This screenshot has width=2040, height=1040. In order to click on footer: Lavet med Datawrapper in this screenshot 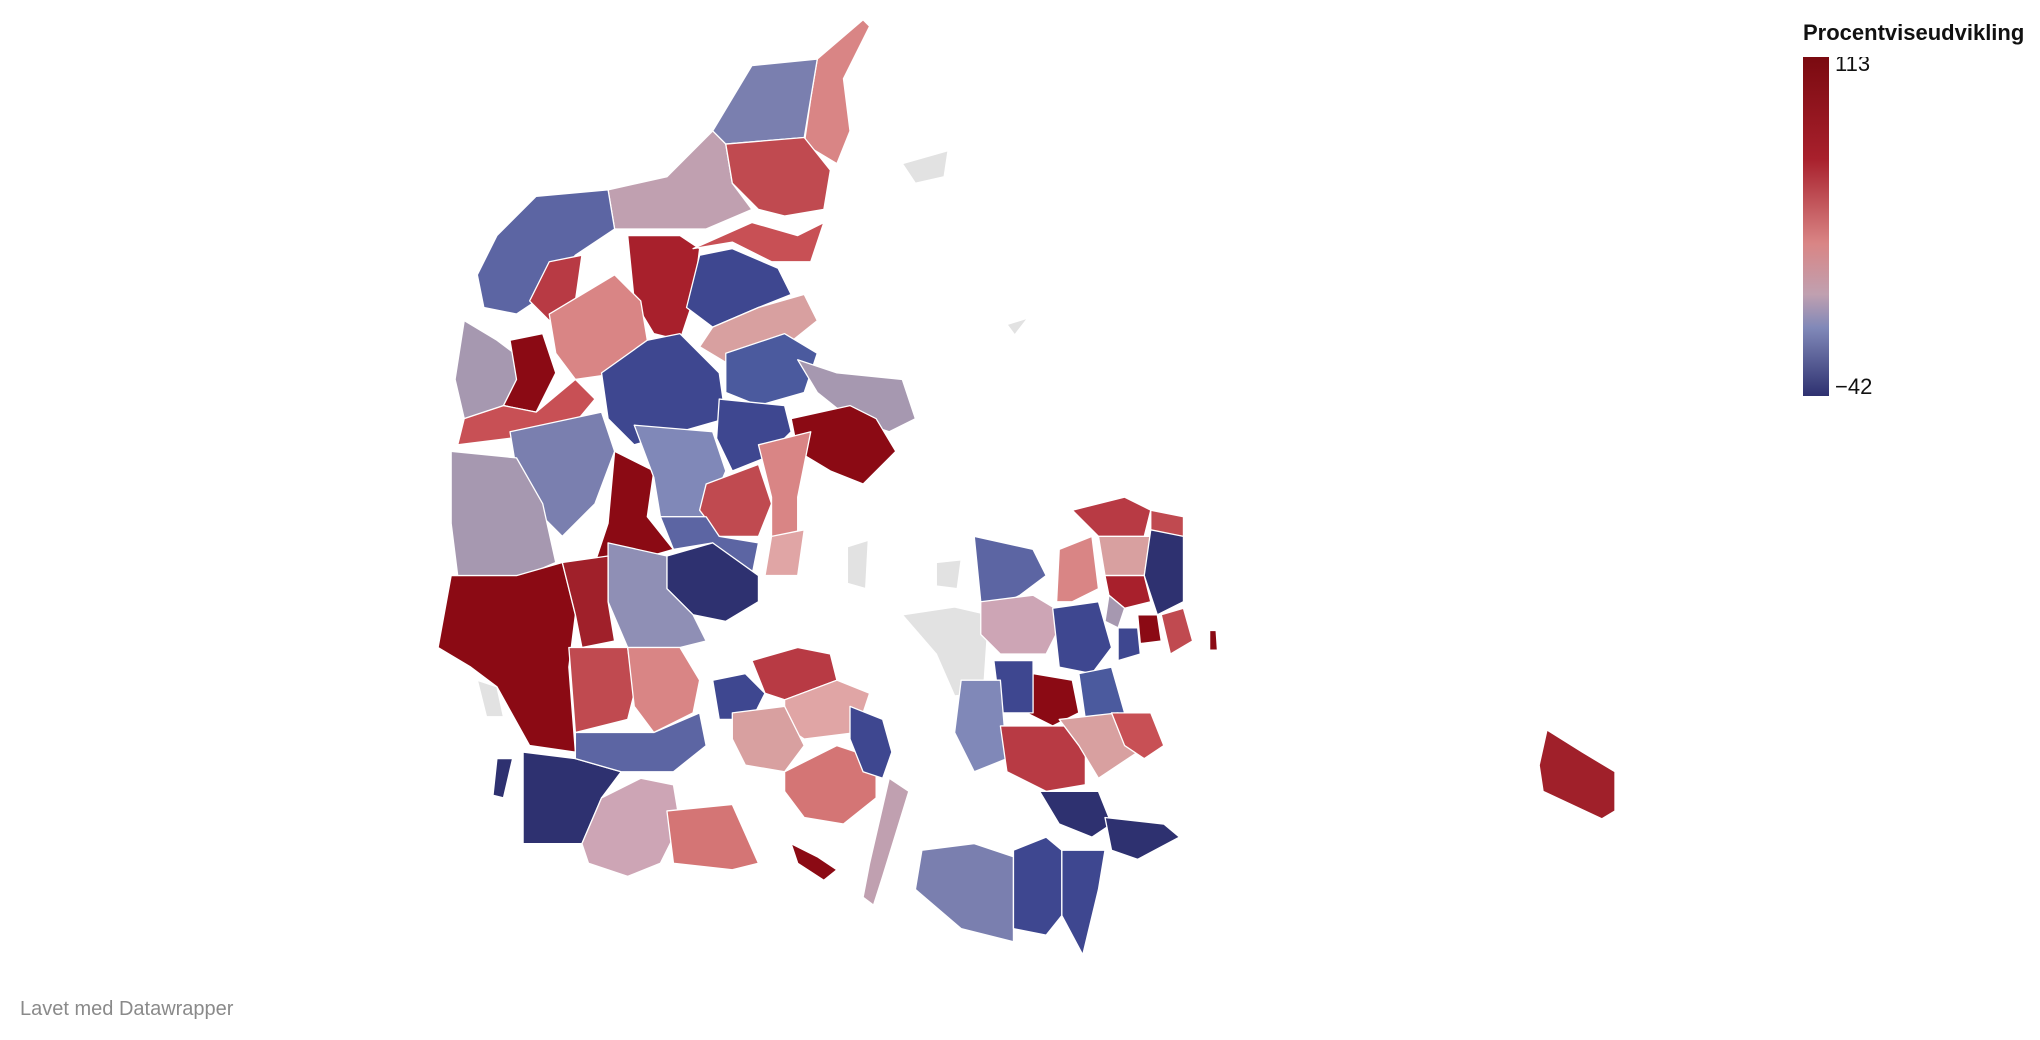, I will do `click(127, 1009)`.